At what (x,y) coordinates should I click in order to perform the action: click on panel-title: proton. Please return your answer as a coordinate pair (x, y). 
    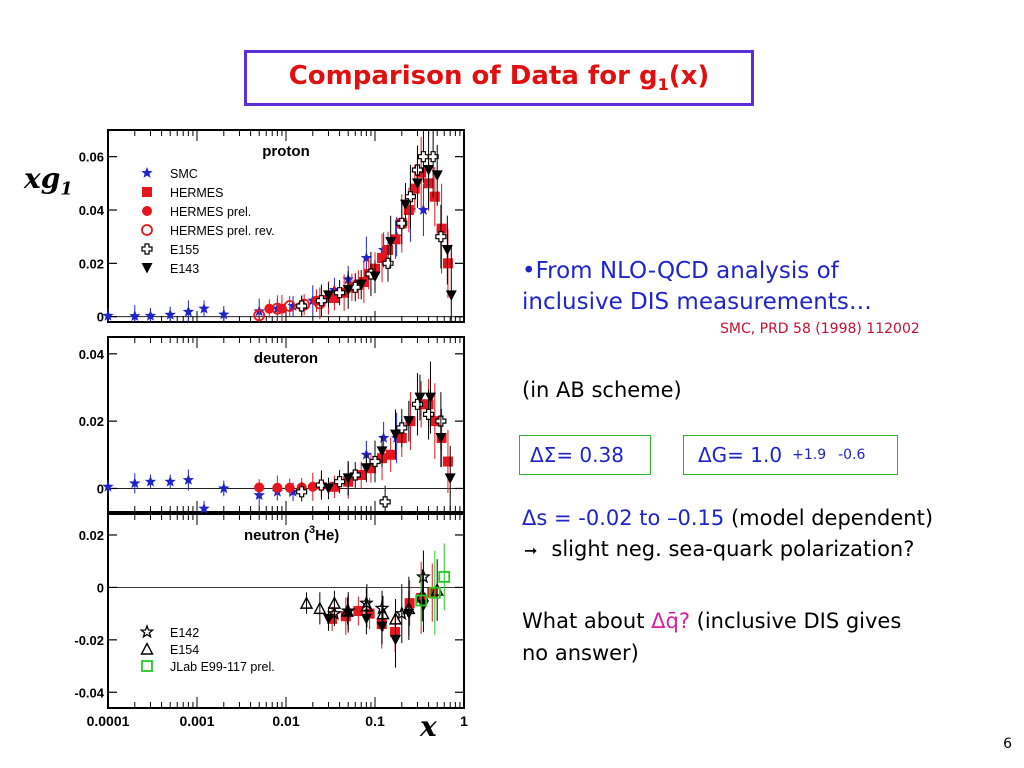
    Looking at the image, I should click on (285, 151).